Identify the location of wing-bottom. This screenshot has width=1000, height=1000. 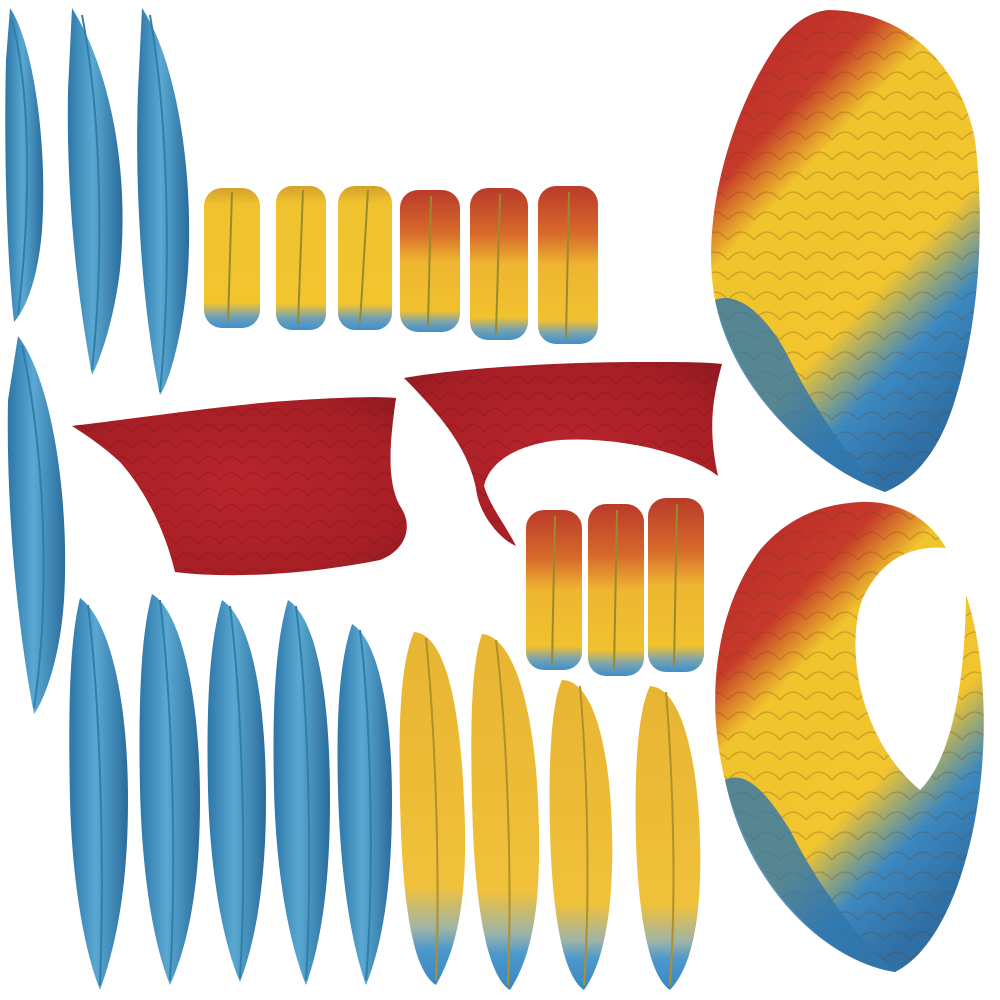
(849, 736).